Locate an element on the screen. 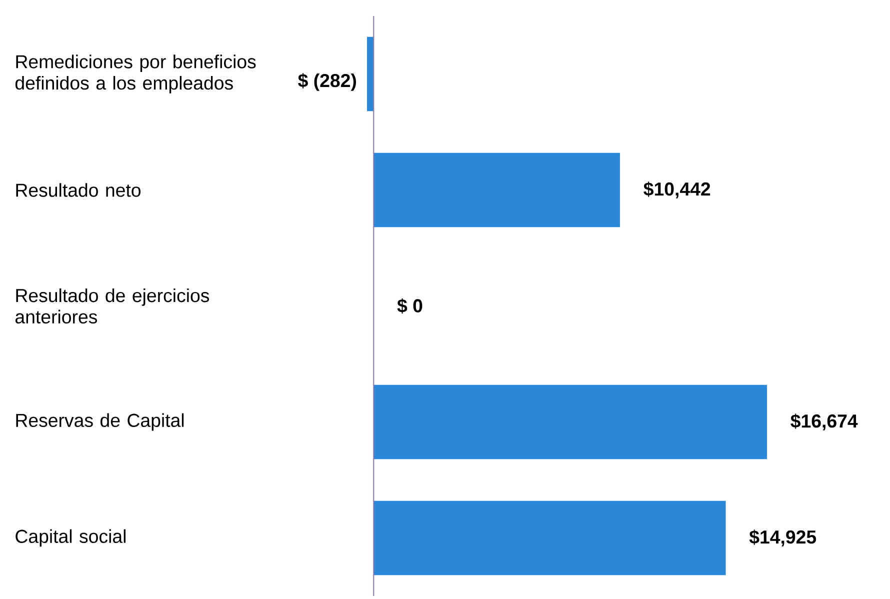 The width and height of the screenshot is (890, 599). y-tick-label: Capital social is located at coordinates (71, 538).